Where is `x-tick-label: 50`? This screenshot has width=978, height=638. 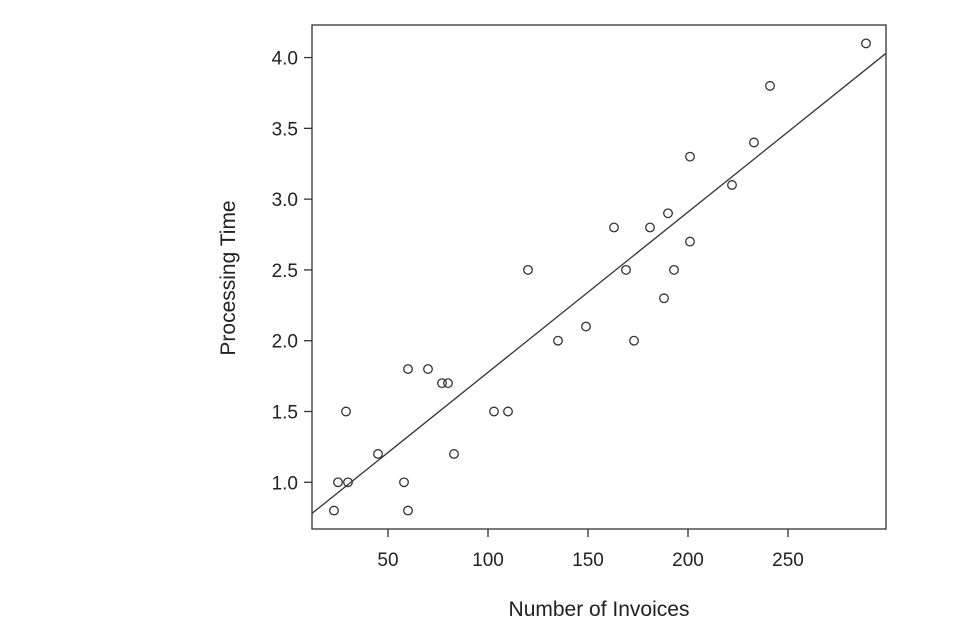 x-tick-label: 50 is located at coordinates (387, 560).